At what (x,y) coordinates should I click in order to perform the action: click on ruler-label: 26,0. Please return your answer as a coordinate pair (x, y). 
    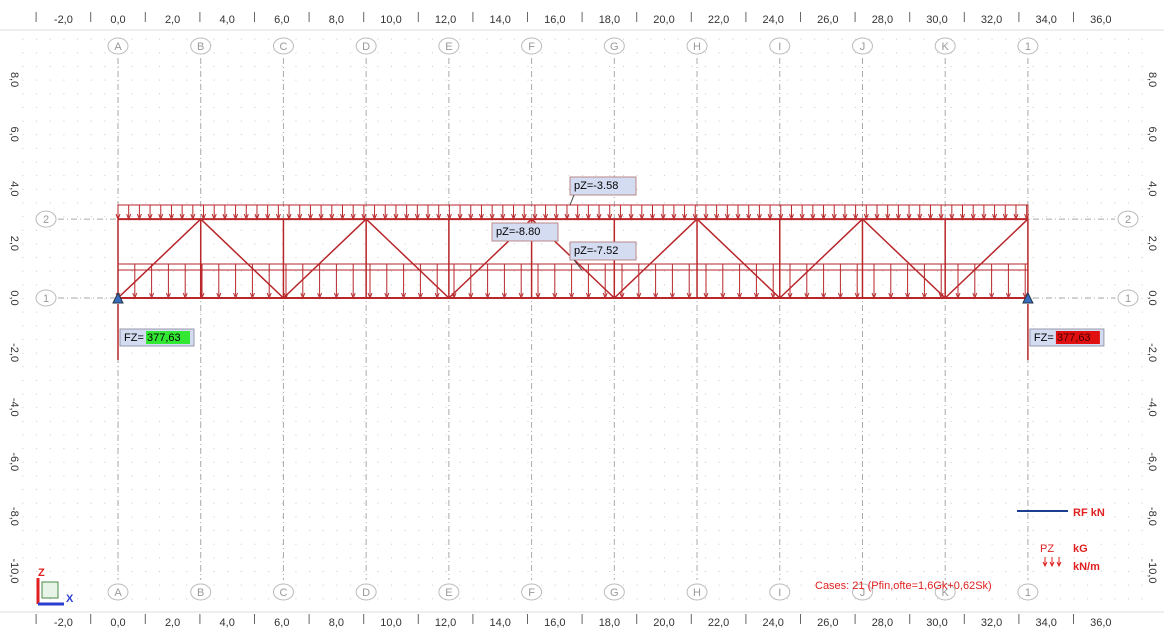
    Looking at the image, I should click on (827, 623).